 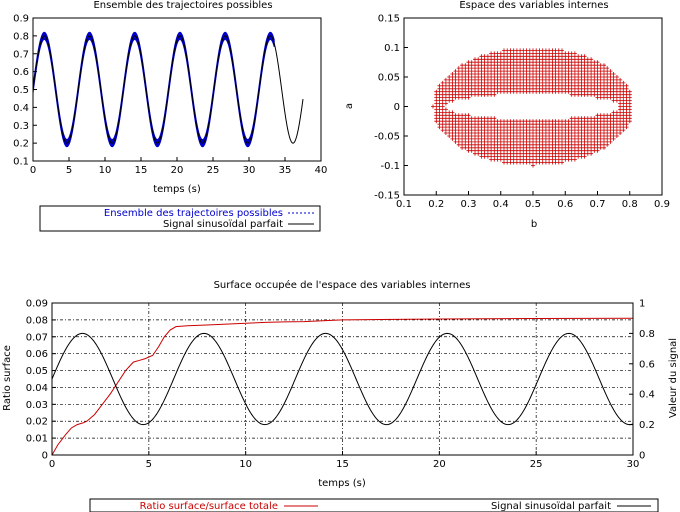 What do you see at coordinates (285, 170) in the screenshot?
I see `chart1-xtick-label: 35` at bounding box center [285, 170].